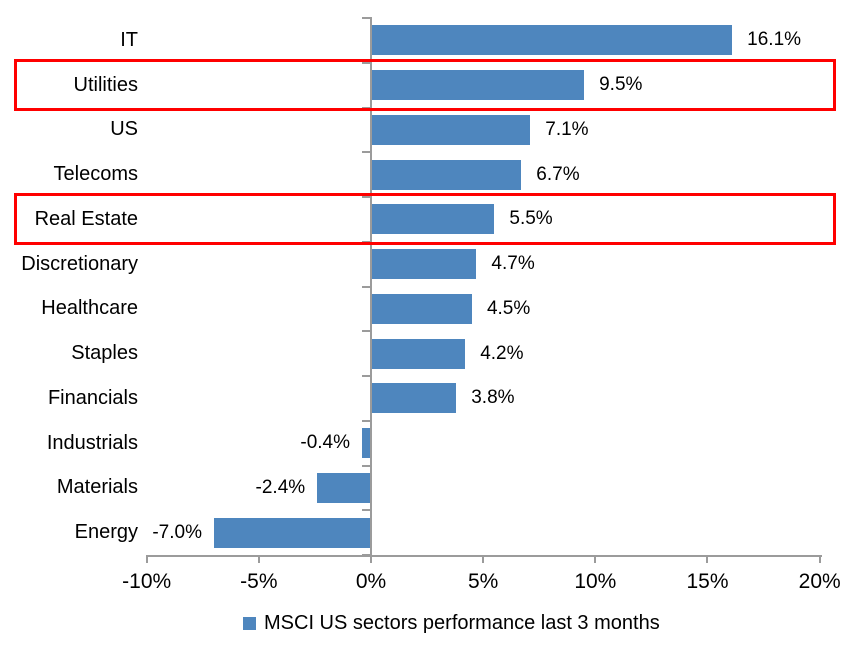 The width and height of the screenshot is (852, 651). What do you see at coordinates (595, 581) in the screenshot?
I see `x-tick-label: 10%` at bounding box center [595, 581].